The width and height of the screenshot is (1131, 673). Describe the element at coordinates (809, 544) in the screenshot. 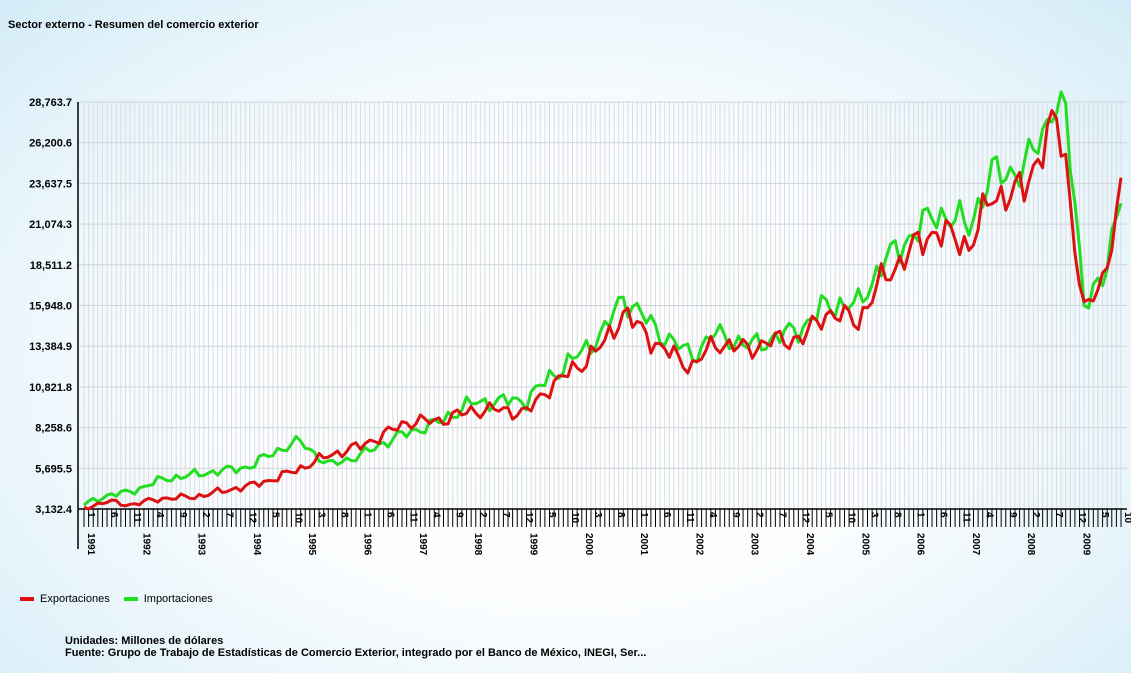

I see `x-year-label: 2004` at that location.